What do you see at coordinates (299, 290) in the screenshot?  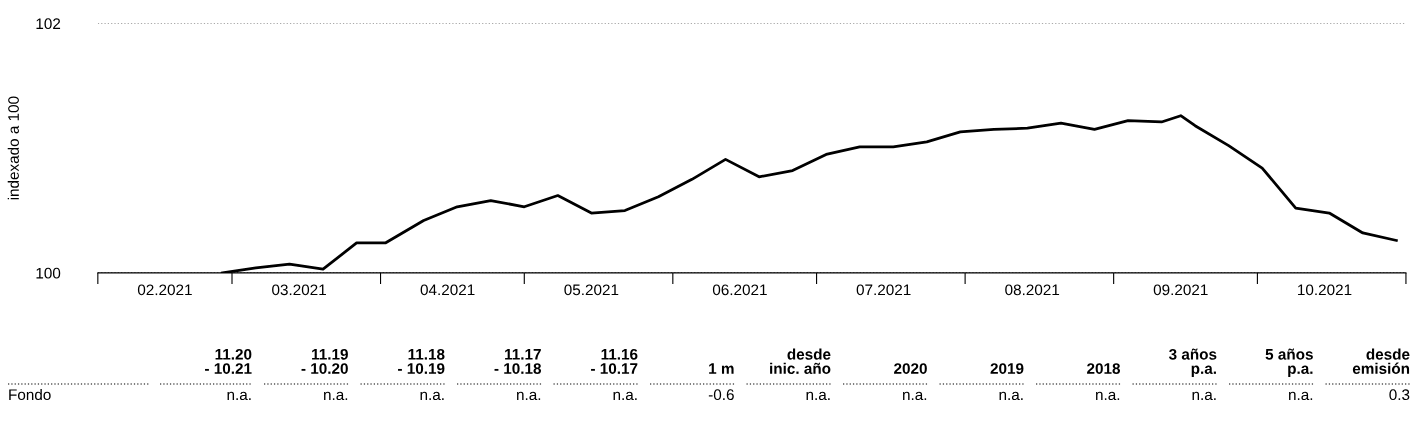 I see `x-tick-label: 03.2021` at bounding box center [299, 290].